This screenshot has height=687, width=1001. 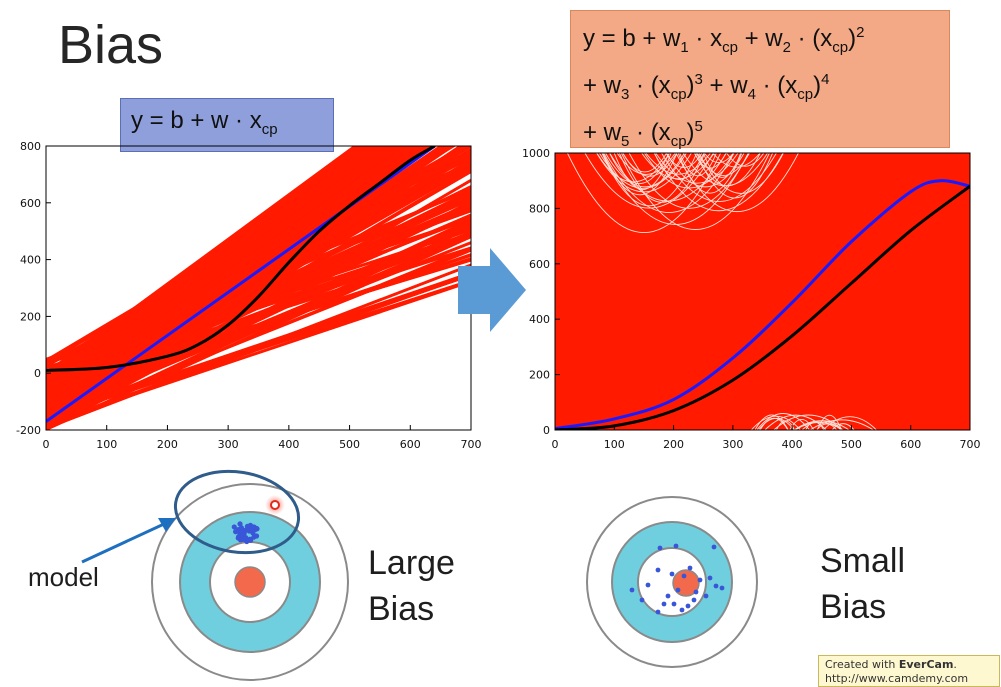 What do you see at coordinates (862, 584) in the screenshot?
I see `small-bias-caption: Small Bias` at bounding box center [862, 584].